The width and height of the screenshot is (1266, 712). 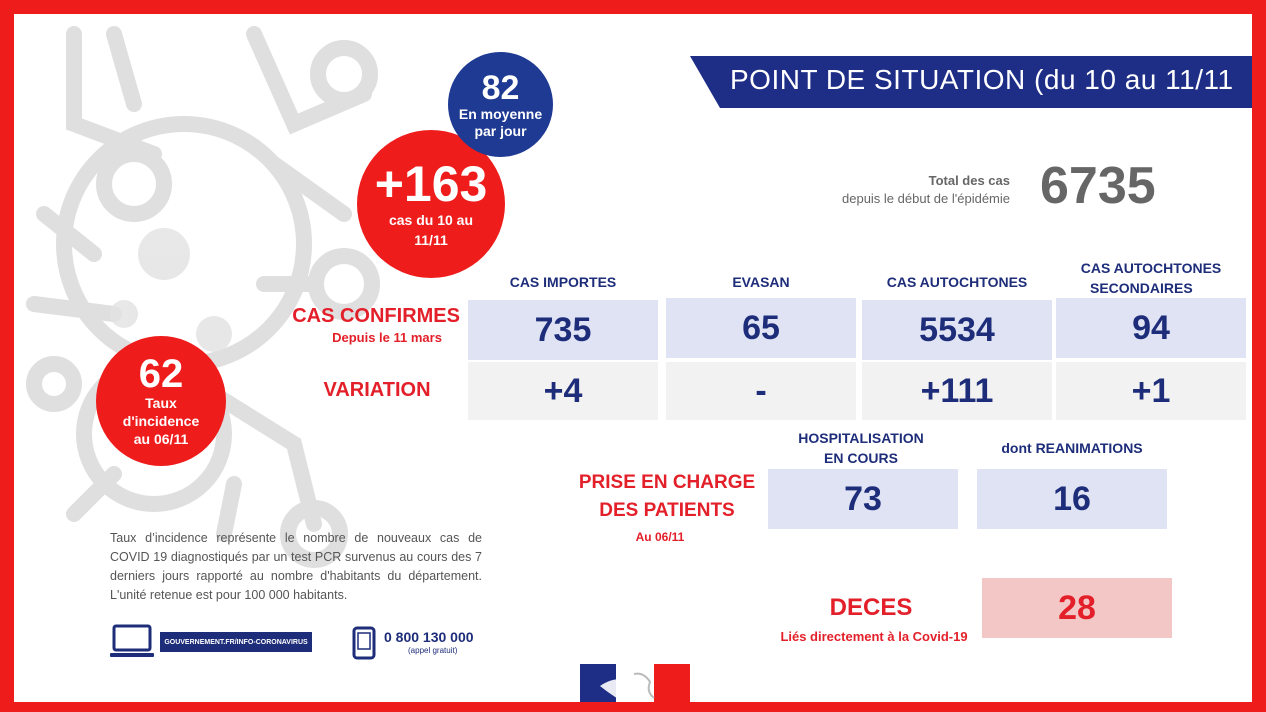 I want to click on deaths-value: 28, so click(x=1077, y=608).